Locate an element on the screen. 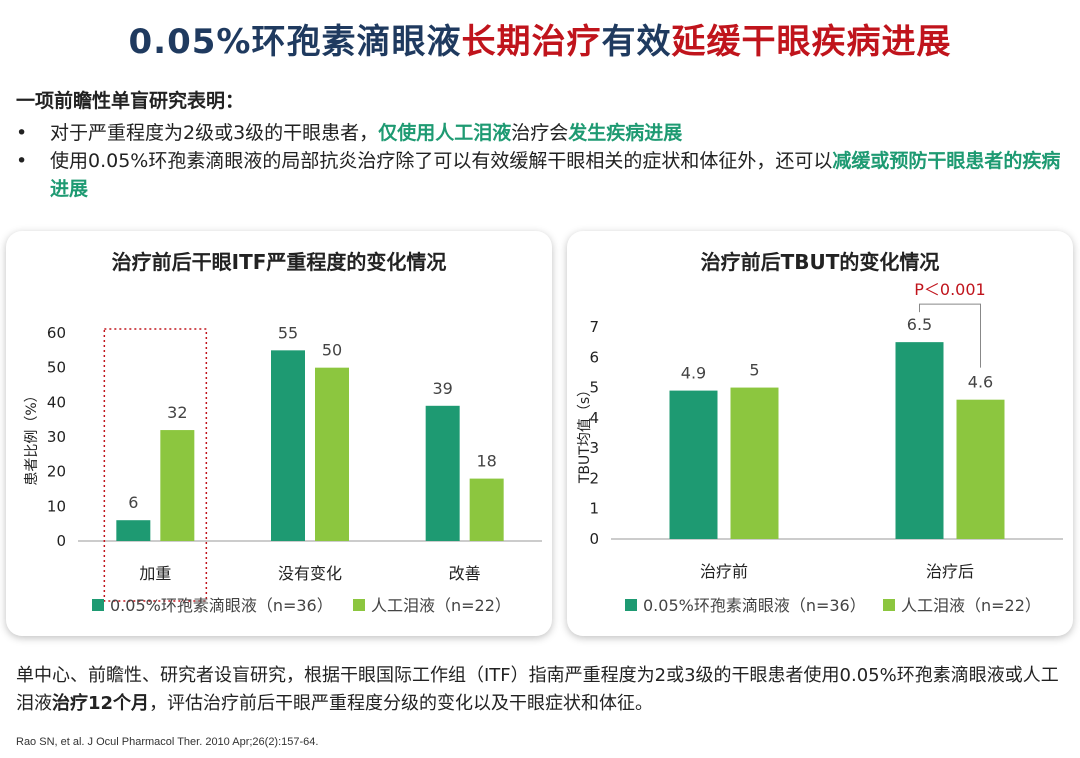  chart-title: 治疗前后TBUT的变化情况 is located at coordinates (820, 262).